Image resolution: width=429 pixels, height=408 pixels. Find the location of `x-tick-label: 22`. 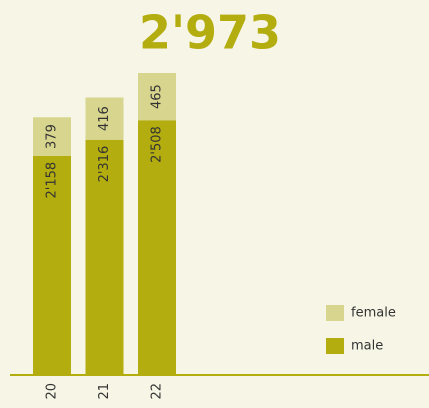

x-tick-label: 22 is located at coordinates (157, 391).